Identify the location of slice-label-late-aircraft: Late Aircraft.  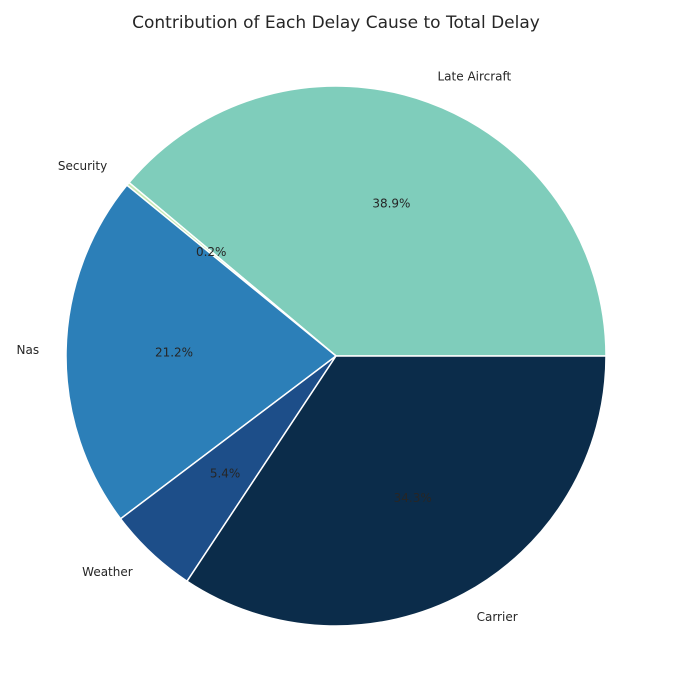
(475, 76).